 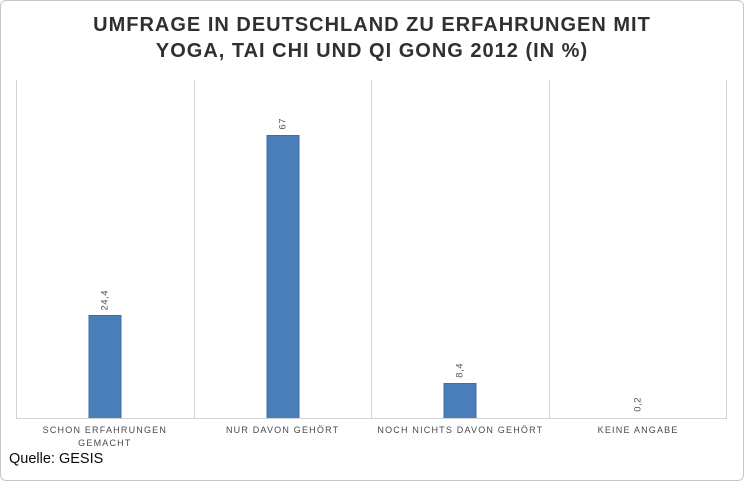 What do you see at coordinates (460, 430) in the screenshot?
I see `category-label-3: NOCH NICHTS DAVON GEHÖRT` at bounding box center [460, 430].